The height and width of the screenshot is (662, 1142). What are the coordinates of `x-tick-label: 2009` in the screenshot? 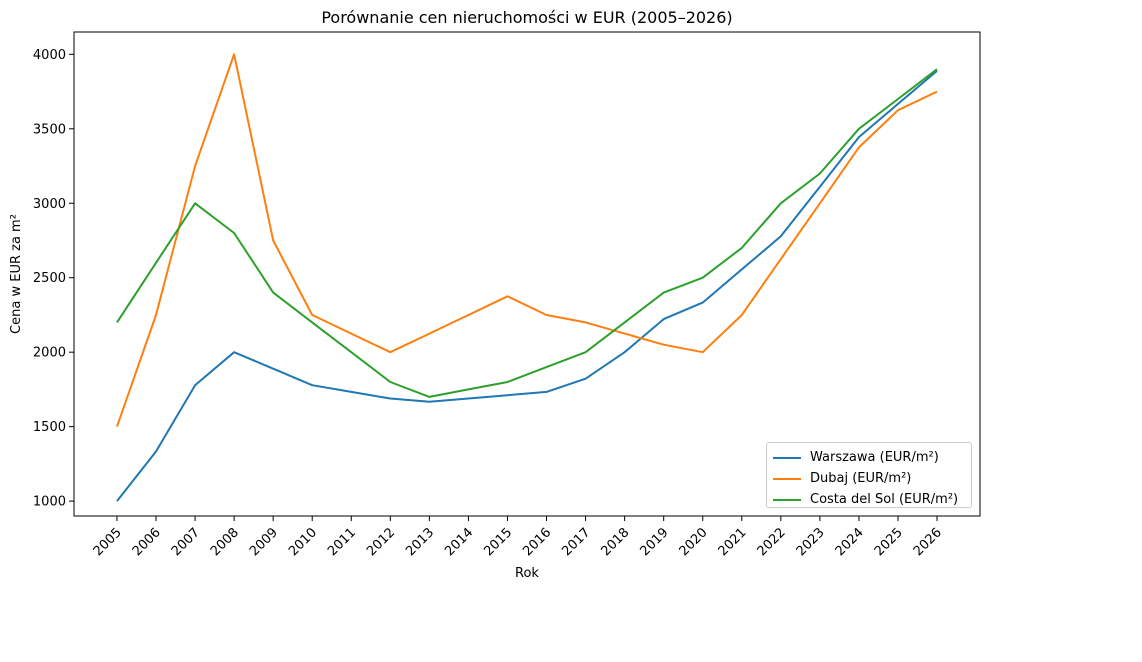 It's located at (264, 542).